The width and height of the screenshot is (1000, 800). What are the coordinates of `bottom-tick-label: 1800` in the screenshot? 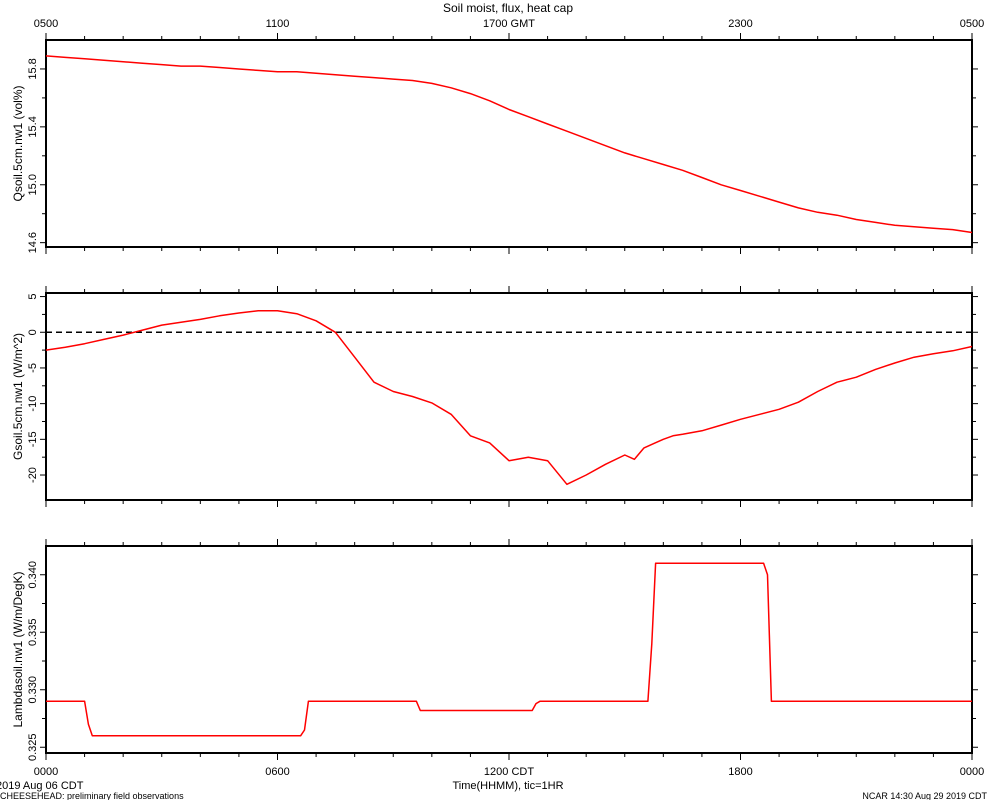 It's located at (740, 772).